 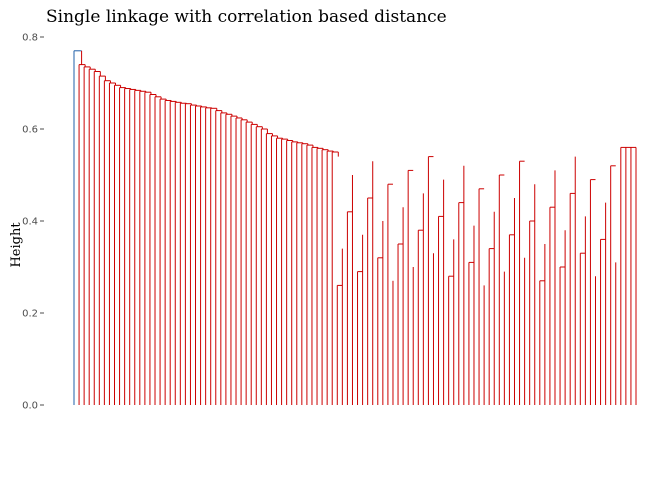 I want to click on y-axis: 0.0 0.2 0.4 0.6 0.8, so click(x=33, y=222).